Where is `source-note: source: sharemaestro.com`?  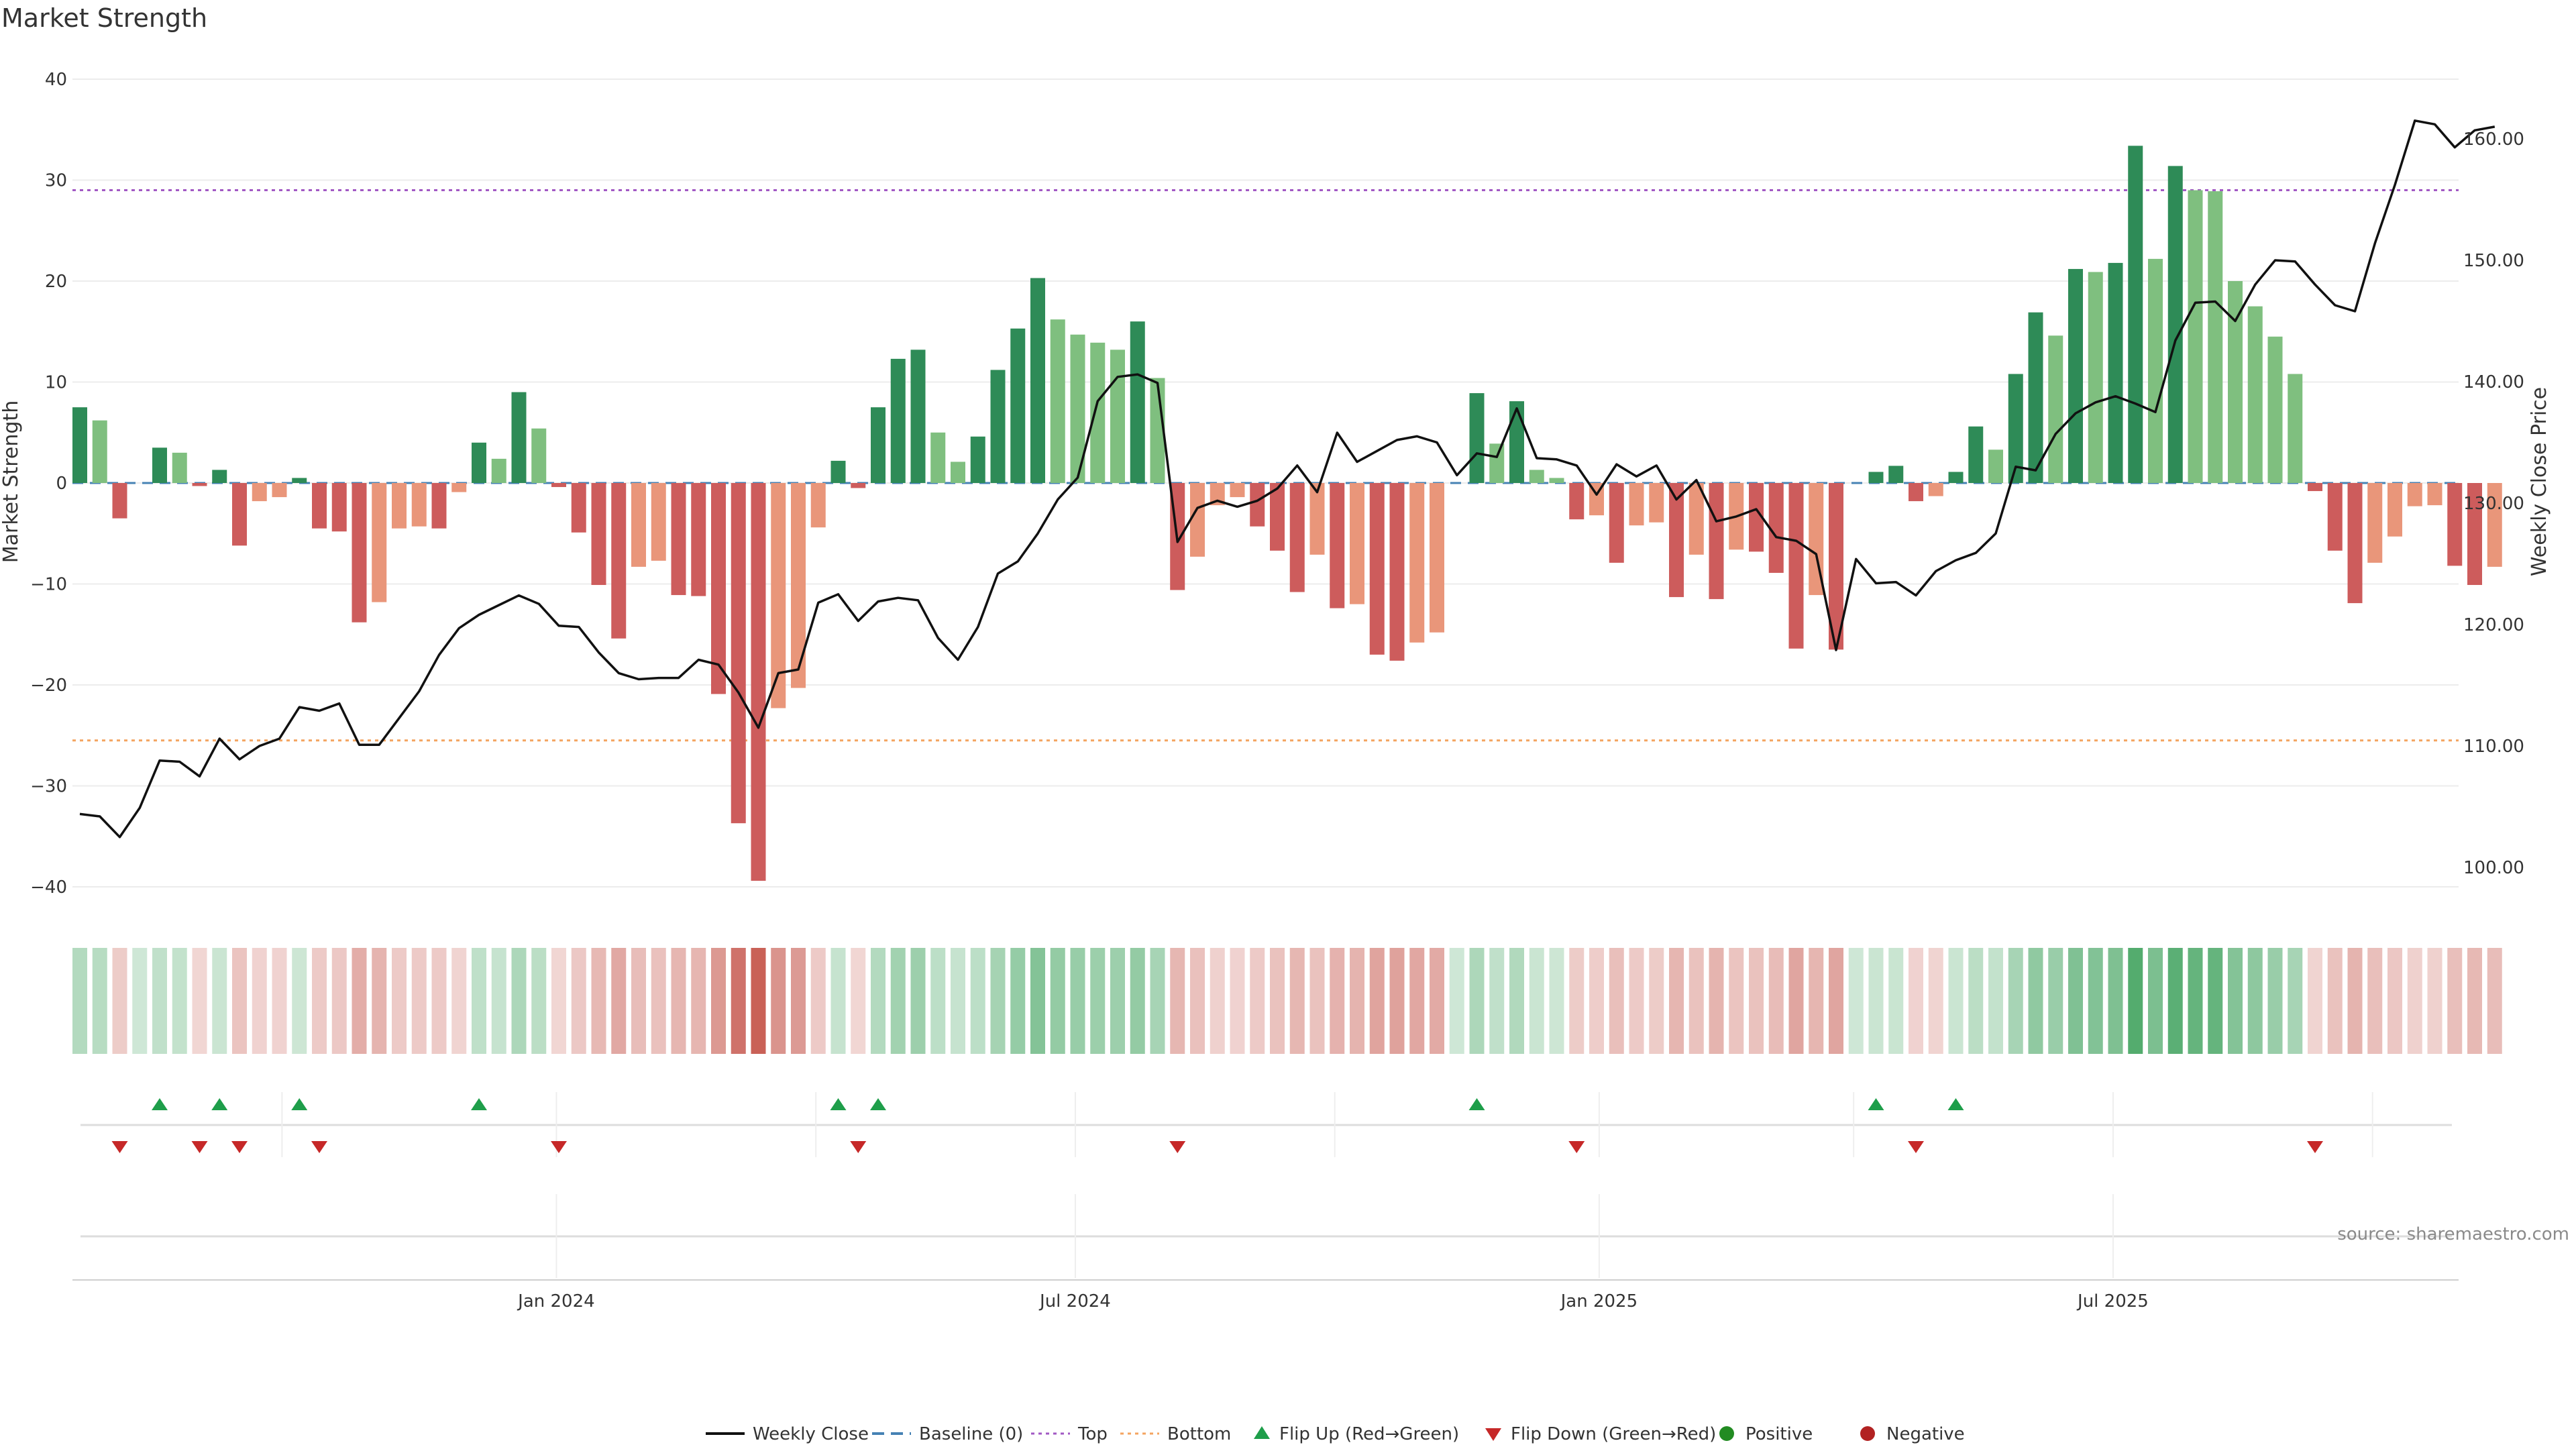 source-note: source: sharemaestro.com is located at coordinates (2453, 1234).